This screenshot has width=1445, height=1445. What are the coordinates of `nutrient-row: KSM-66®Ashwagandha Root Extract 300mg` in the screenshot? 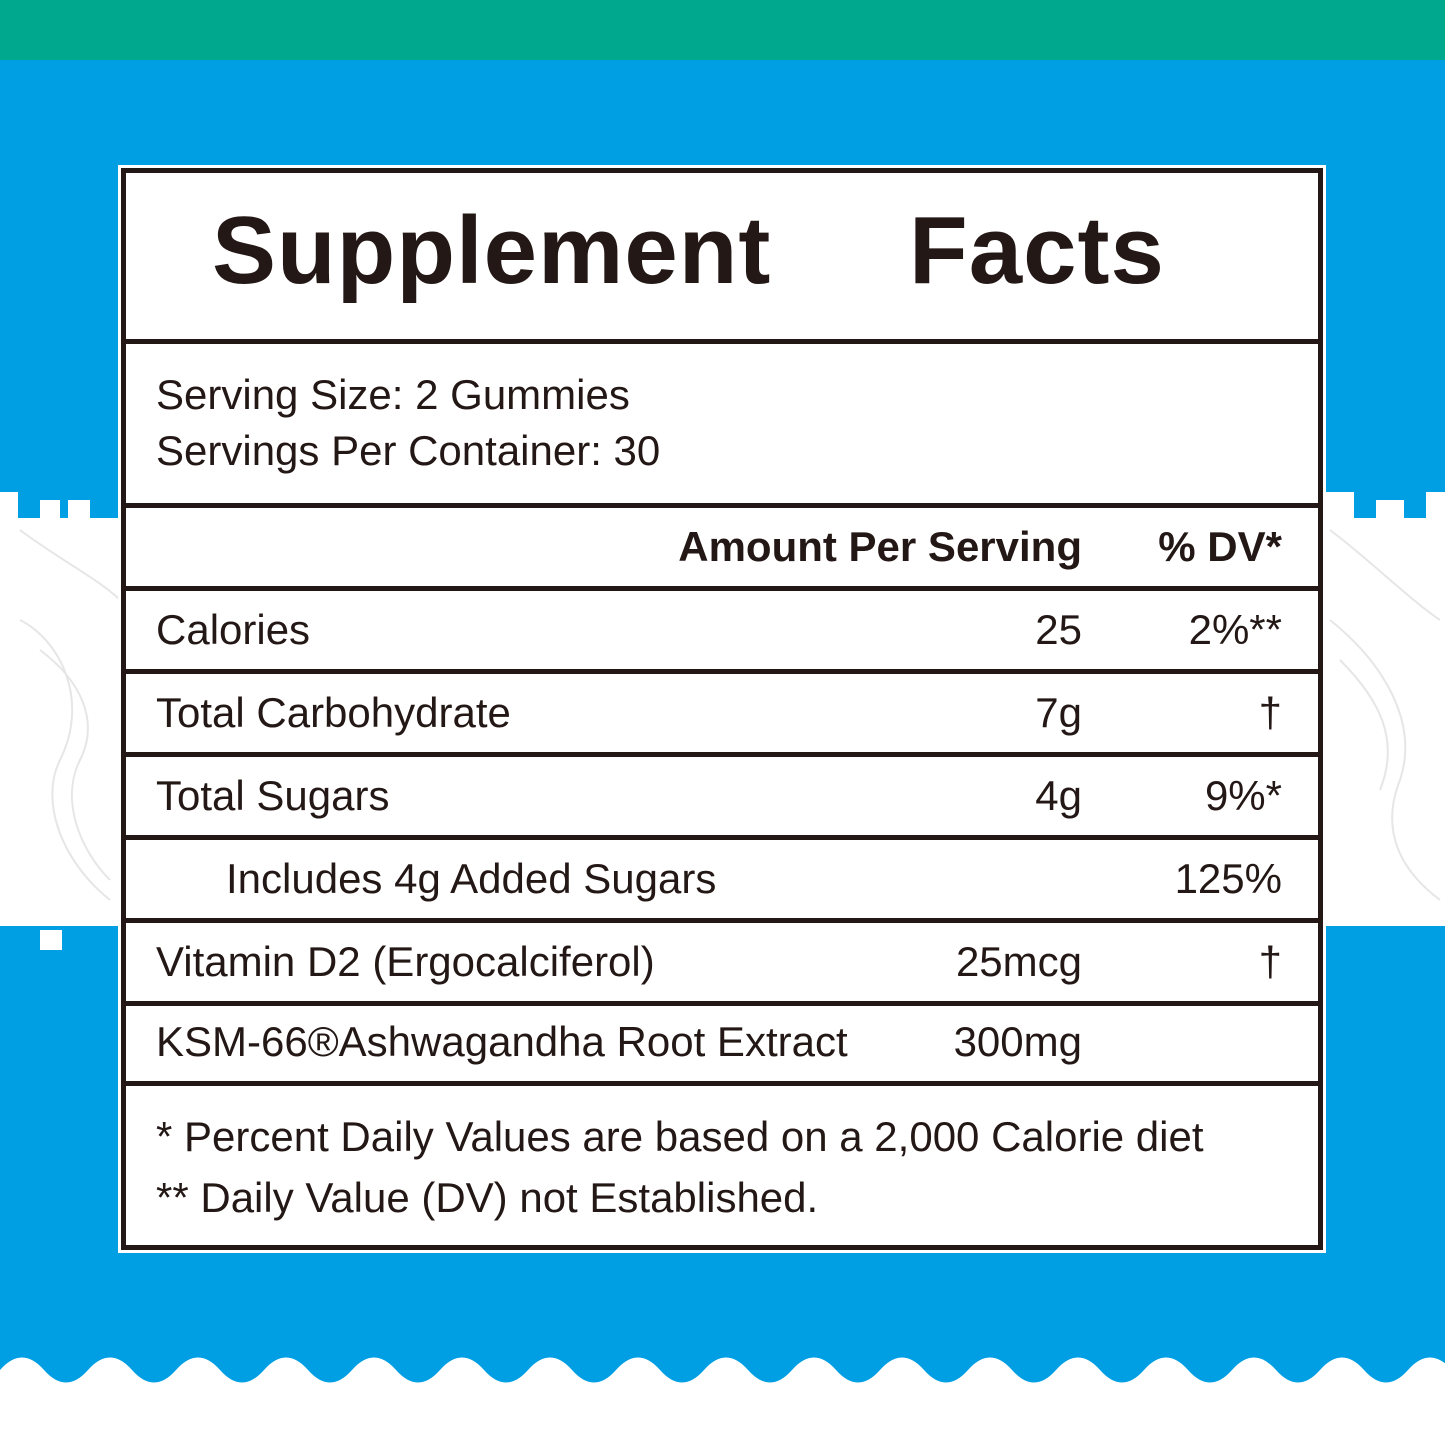 It's located at (722, 1044).